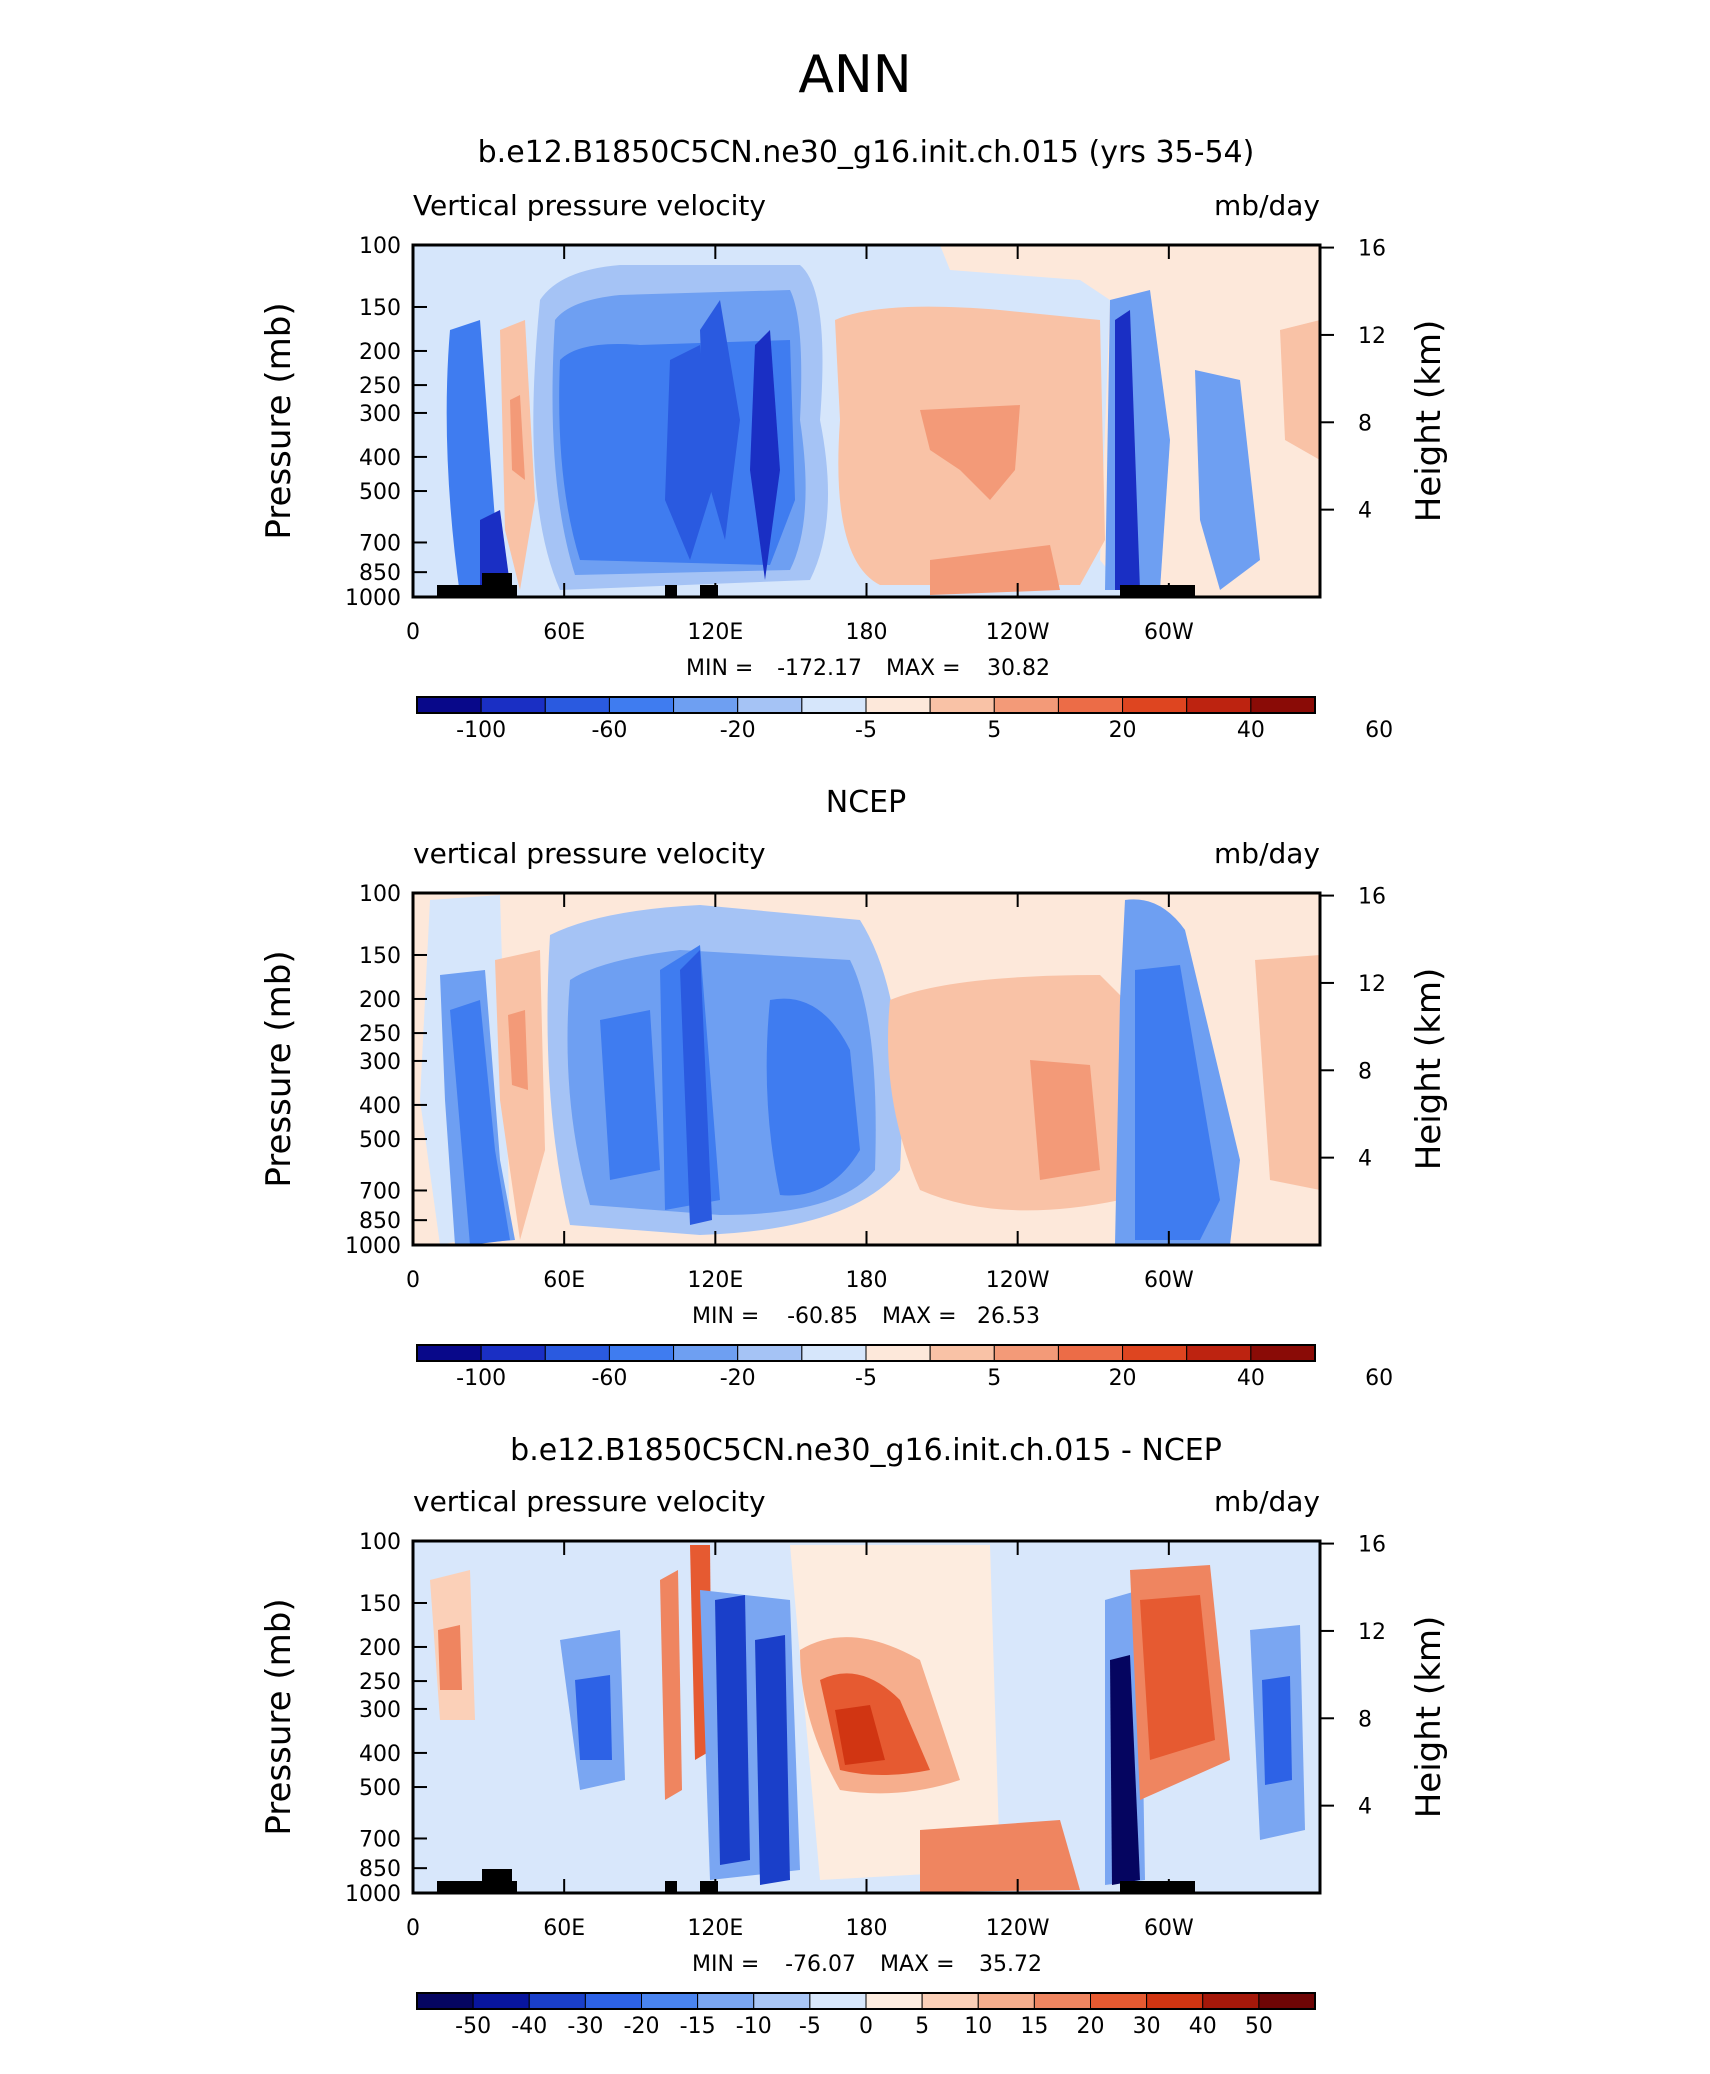 This screenshot has height=2074, width=1710. Describe the element at coordinates (1384, 380) in the screenshot. I see `panel-1-y2-axis: 16 12 8 4 Height (km)` at that location.